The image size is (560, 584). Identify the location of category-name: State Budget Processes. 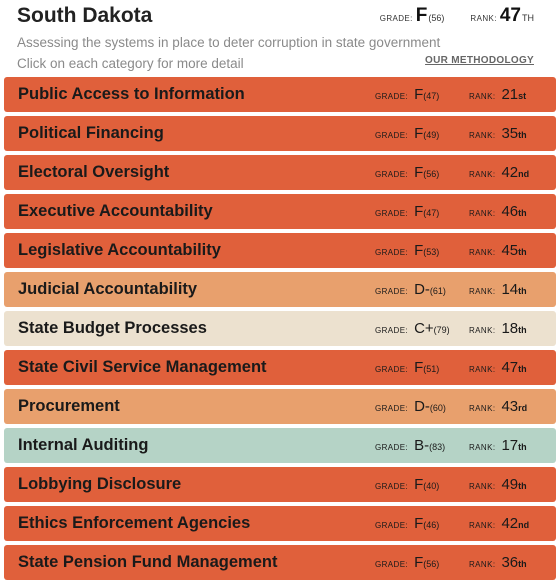
(112, 328).